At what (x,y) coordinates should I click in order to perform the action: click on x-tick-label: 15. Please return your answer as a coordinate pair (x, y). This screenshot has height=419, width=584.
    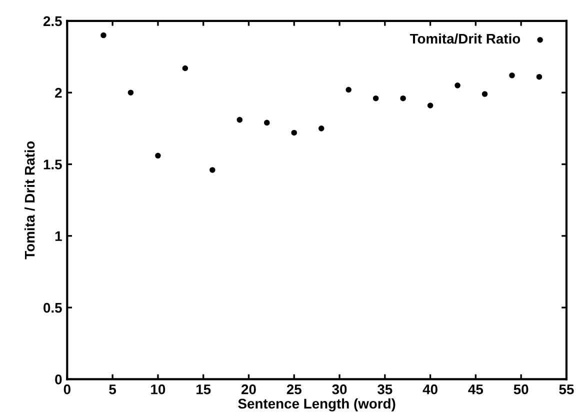
    Looking at the image, I should click on (203, 389).